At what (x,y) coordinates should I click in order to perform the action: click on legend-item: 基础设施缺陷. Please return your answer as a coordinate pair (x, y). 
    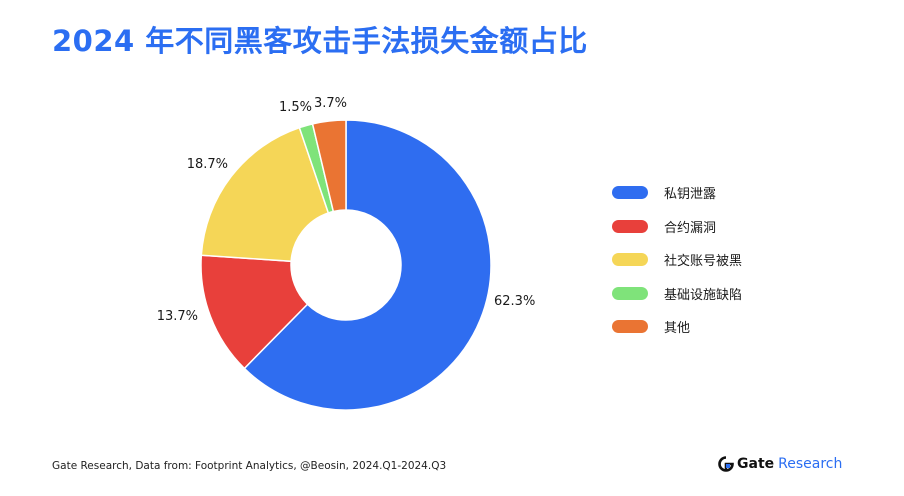
    Looking at the image, I should click on (677, 294).